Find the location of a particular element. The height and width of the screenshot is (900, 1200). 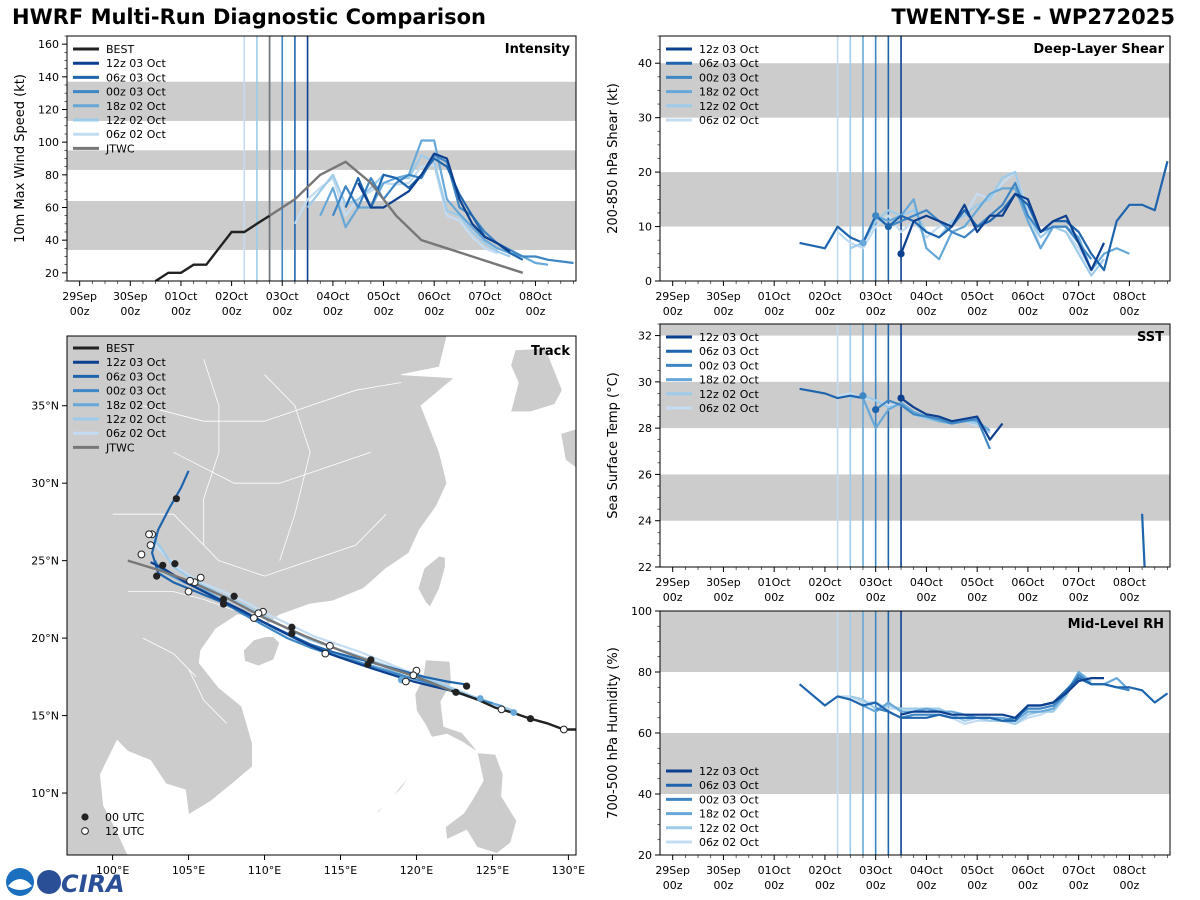

intensity-jtwc-line is located at coordinates (396, 217).